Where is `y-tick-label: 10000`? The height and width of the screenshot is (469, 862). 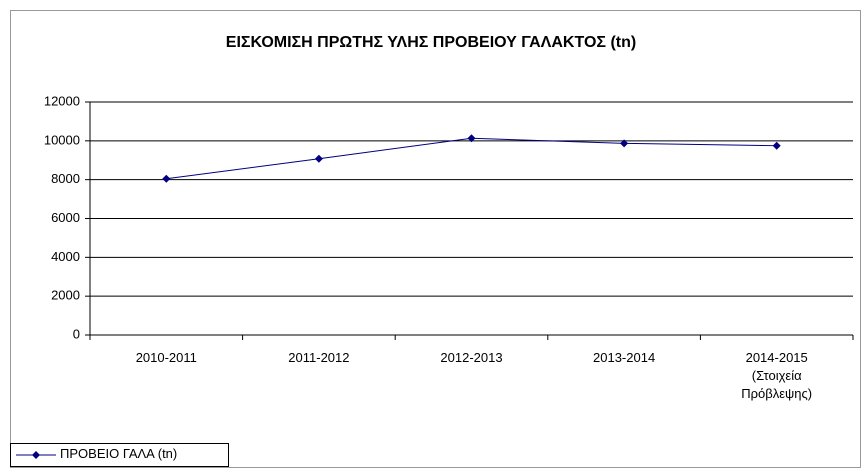 y-tick-label: 10000 is located at coordinates (62, 139).